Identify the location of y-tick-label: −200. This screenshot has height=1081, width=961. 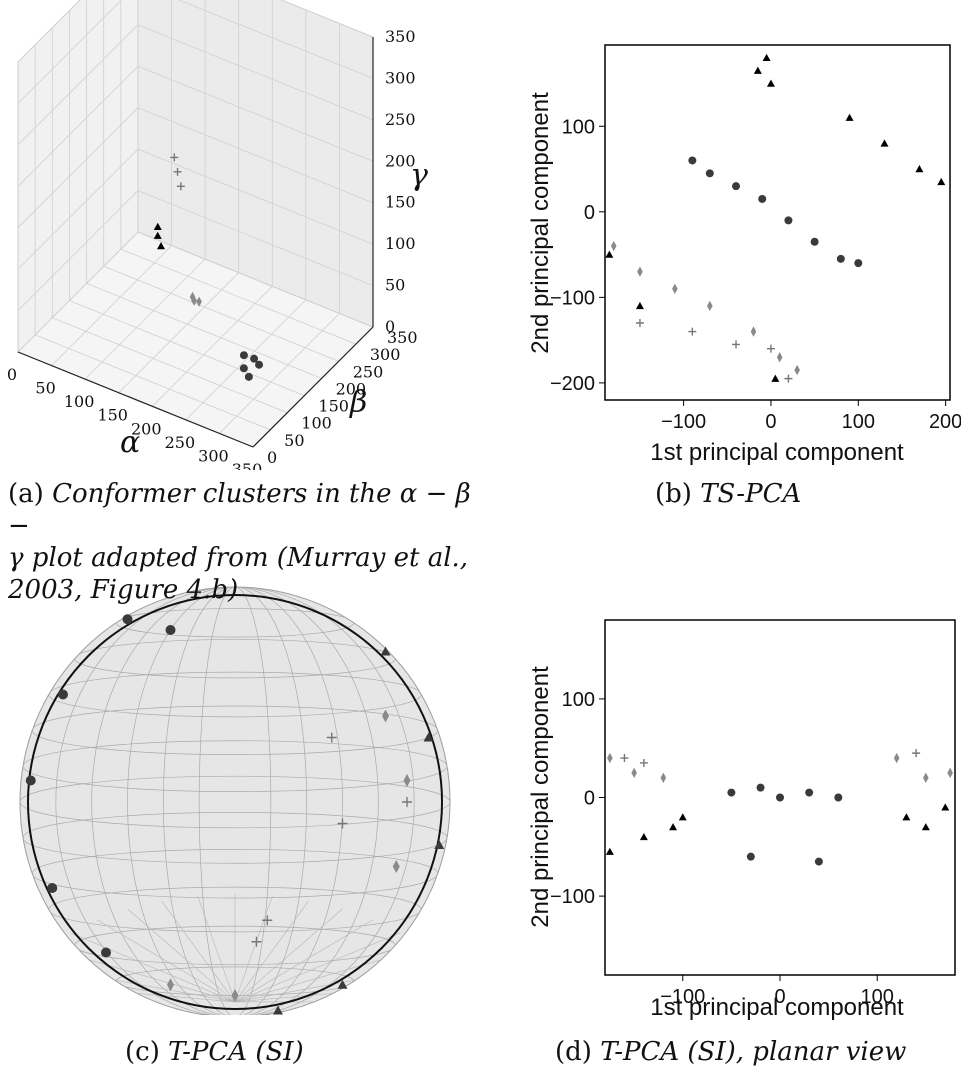
(572, 384).